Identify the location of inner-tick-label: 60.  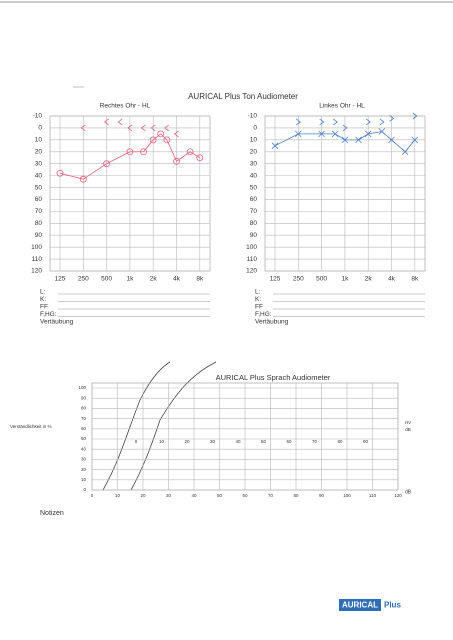
(289, 441).